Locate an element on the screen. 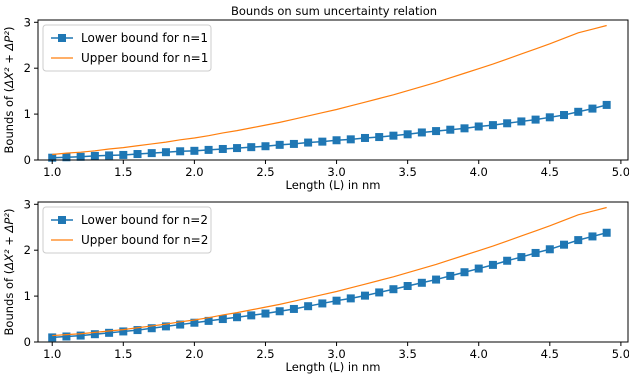 The height and width of the screenshot is (375, 629). x-tick-label: 1.5 is located at coordinates (123, 354).